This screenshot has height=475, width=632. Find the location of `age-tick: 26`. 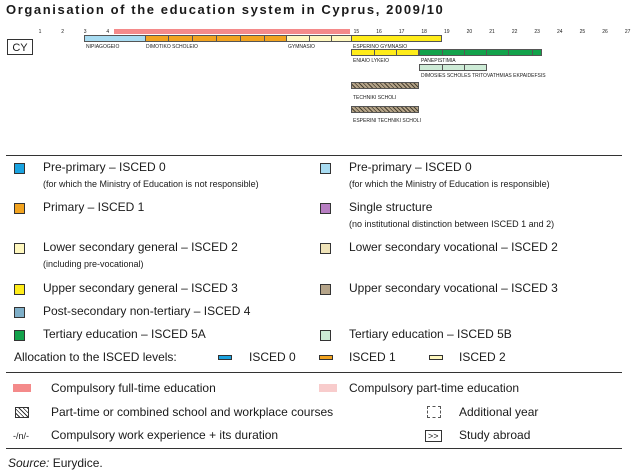

age-tick: 26 is located at coordinates (605, 32).